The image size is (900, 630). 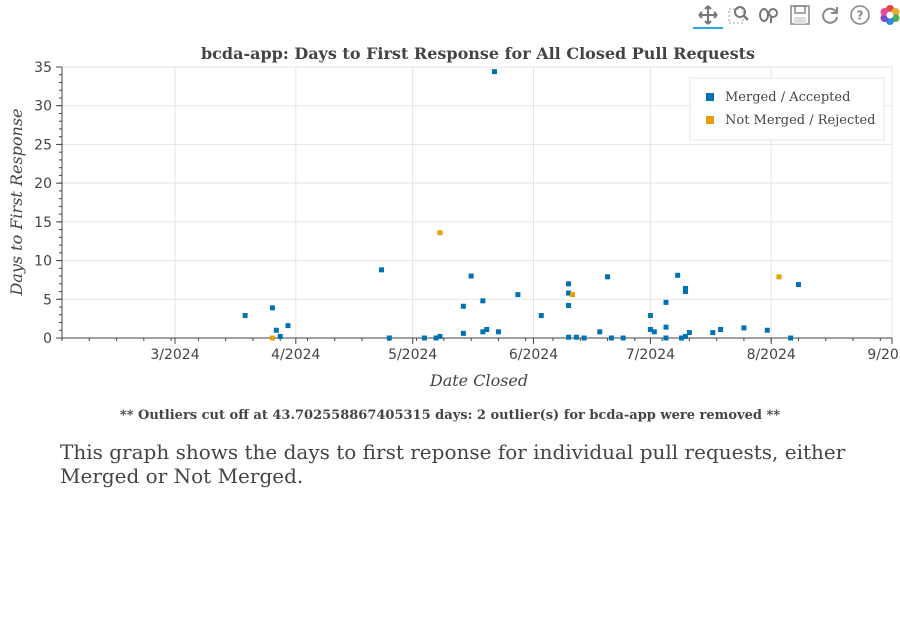 I want to click on legend-label: Merged / Accepted, so click(x=787, y=97).